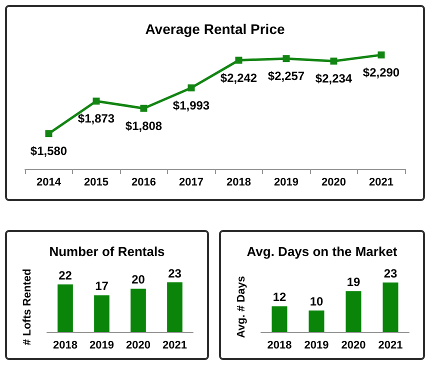 This screenshot has height=365, width=430. What do you see at coordinates (139, 279) in the screenshot?
I see `data-label: 20` at bounding box center [139, 279].